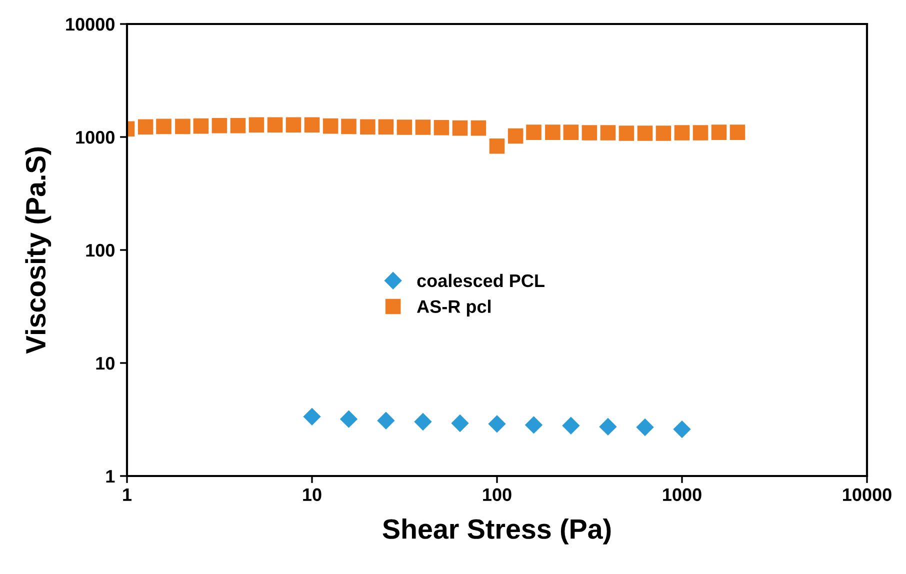 Image resolution: width=906 pixels, height=574 pixels. Describe the element at coordinates (95, 137) in the screenshot. I see `y-tick-label: 1000` at that location.